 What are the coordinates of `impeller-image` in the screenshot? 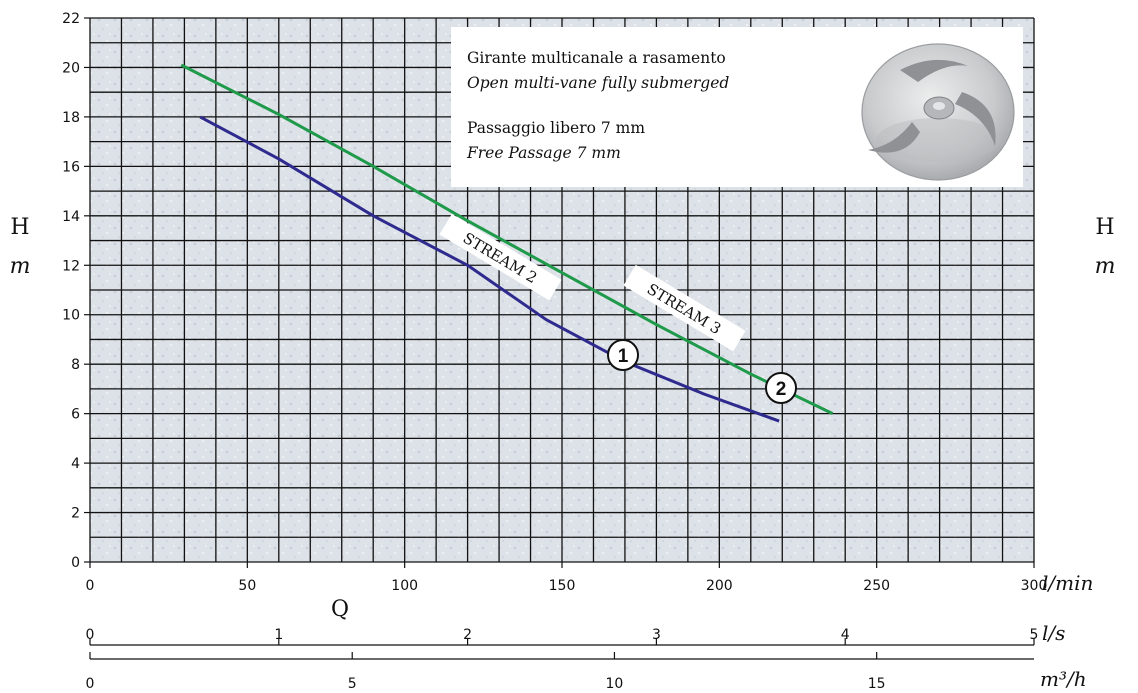 It's located at (938, 112).